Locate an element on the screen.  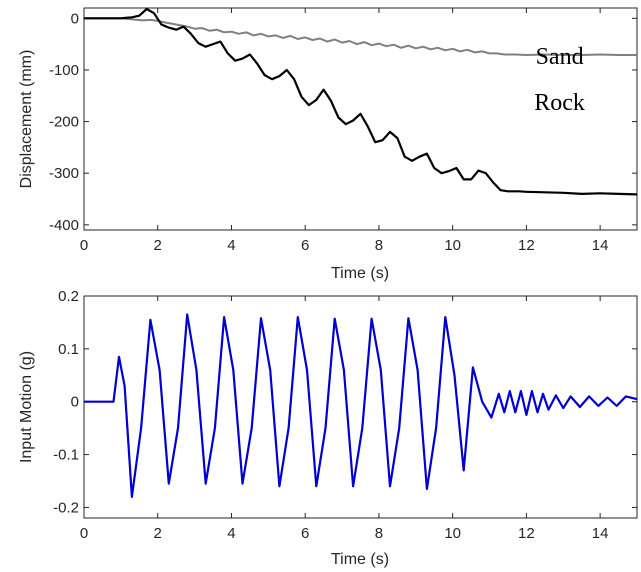
y-tick-label: -0.2 is located at coordinates (66, 507).